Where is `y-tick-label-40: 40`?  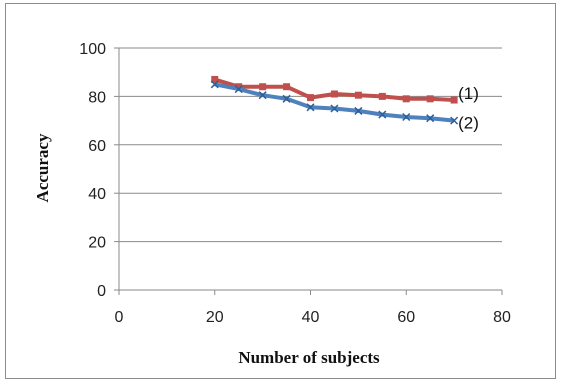
y-tick-label-40: 40 is located at coordinates (97, 194).